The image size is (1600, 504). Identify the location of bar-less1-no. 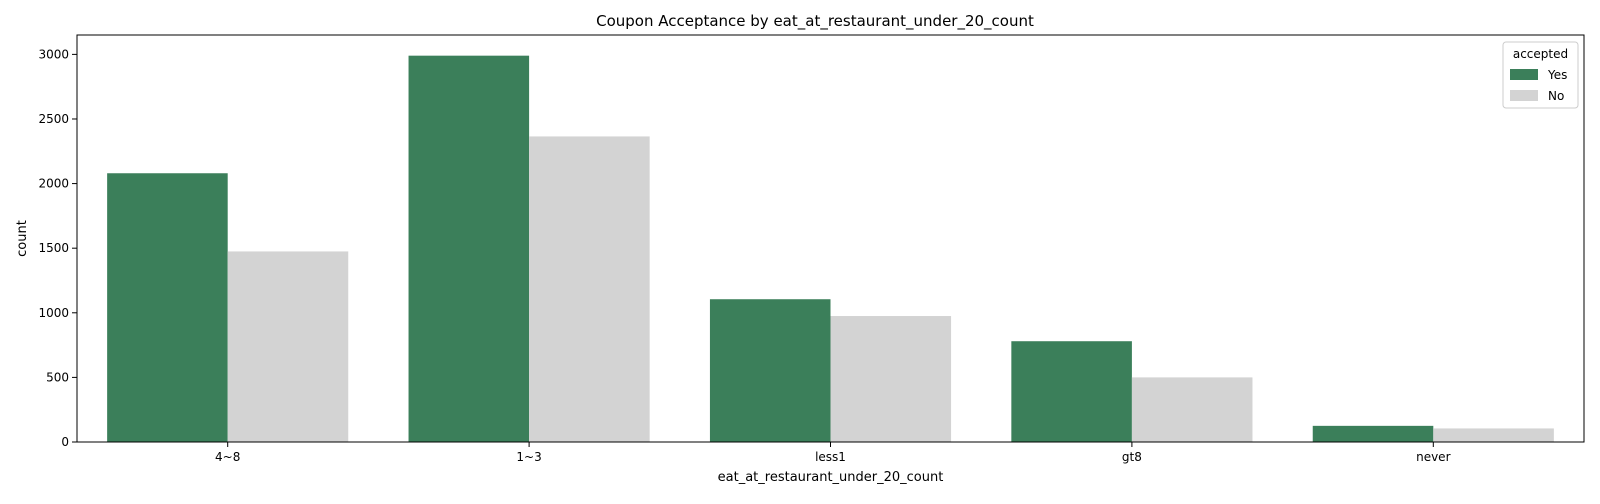
(891, 379).